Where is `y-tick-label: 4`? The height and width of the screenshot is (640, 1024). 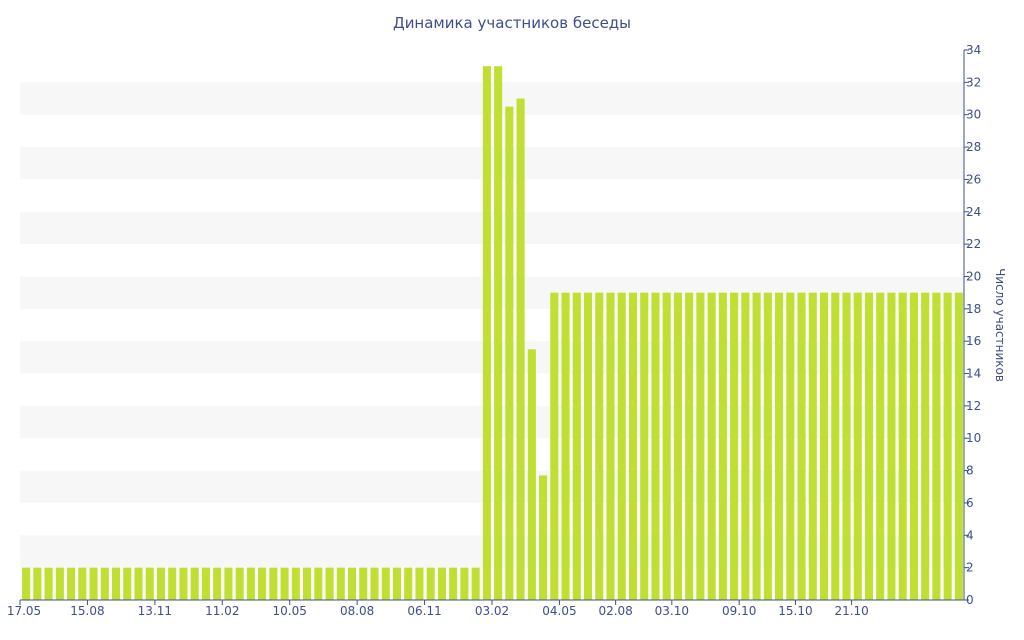
y-tick-label: 4 is located at coordinates (970, 535).